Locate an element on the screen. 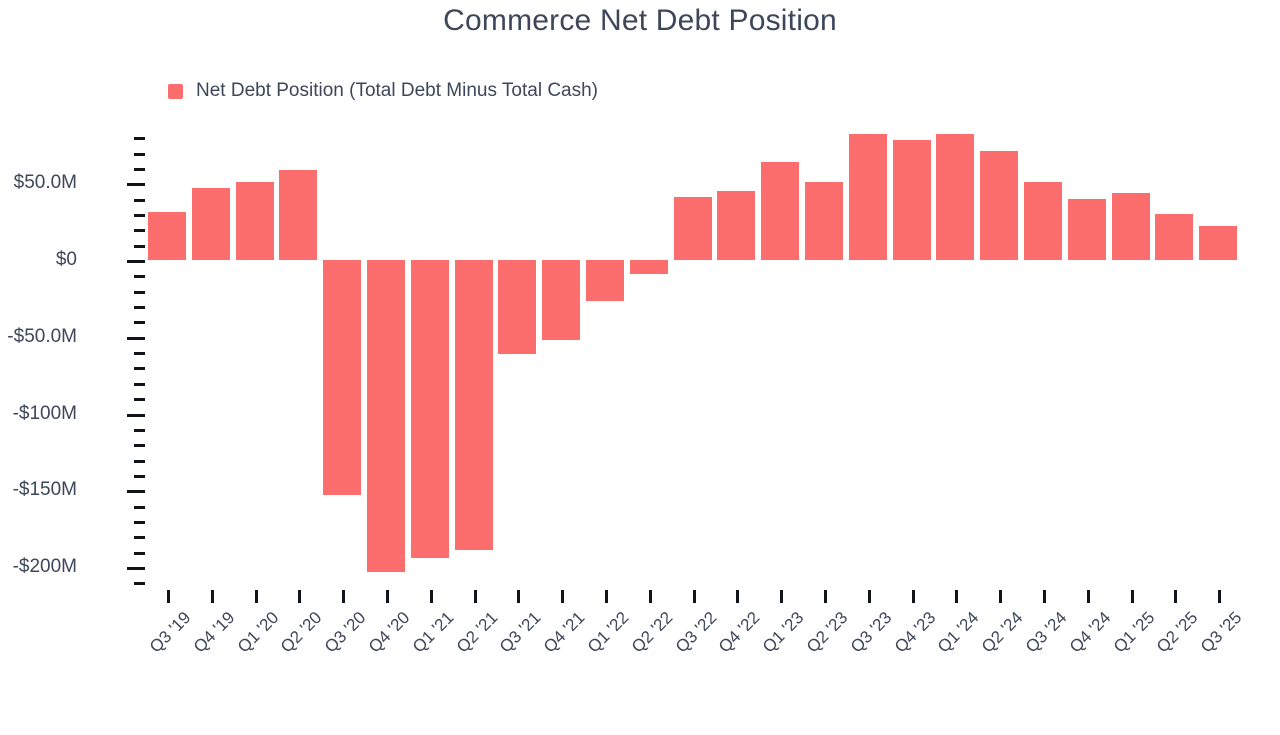  y-axis-tick-label: -$50.0M is located at coordinates (42, 336).